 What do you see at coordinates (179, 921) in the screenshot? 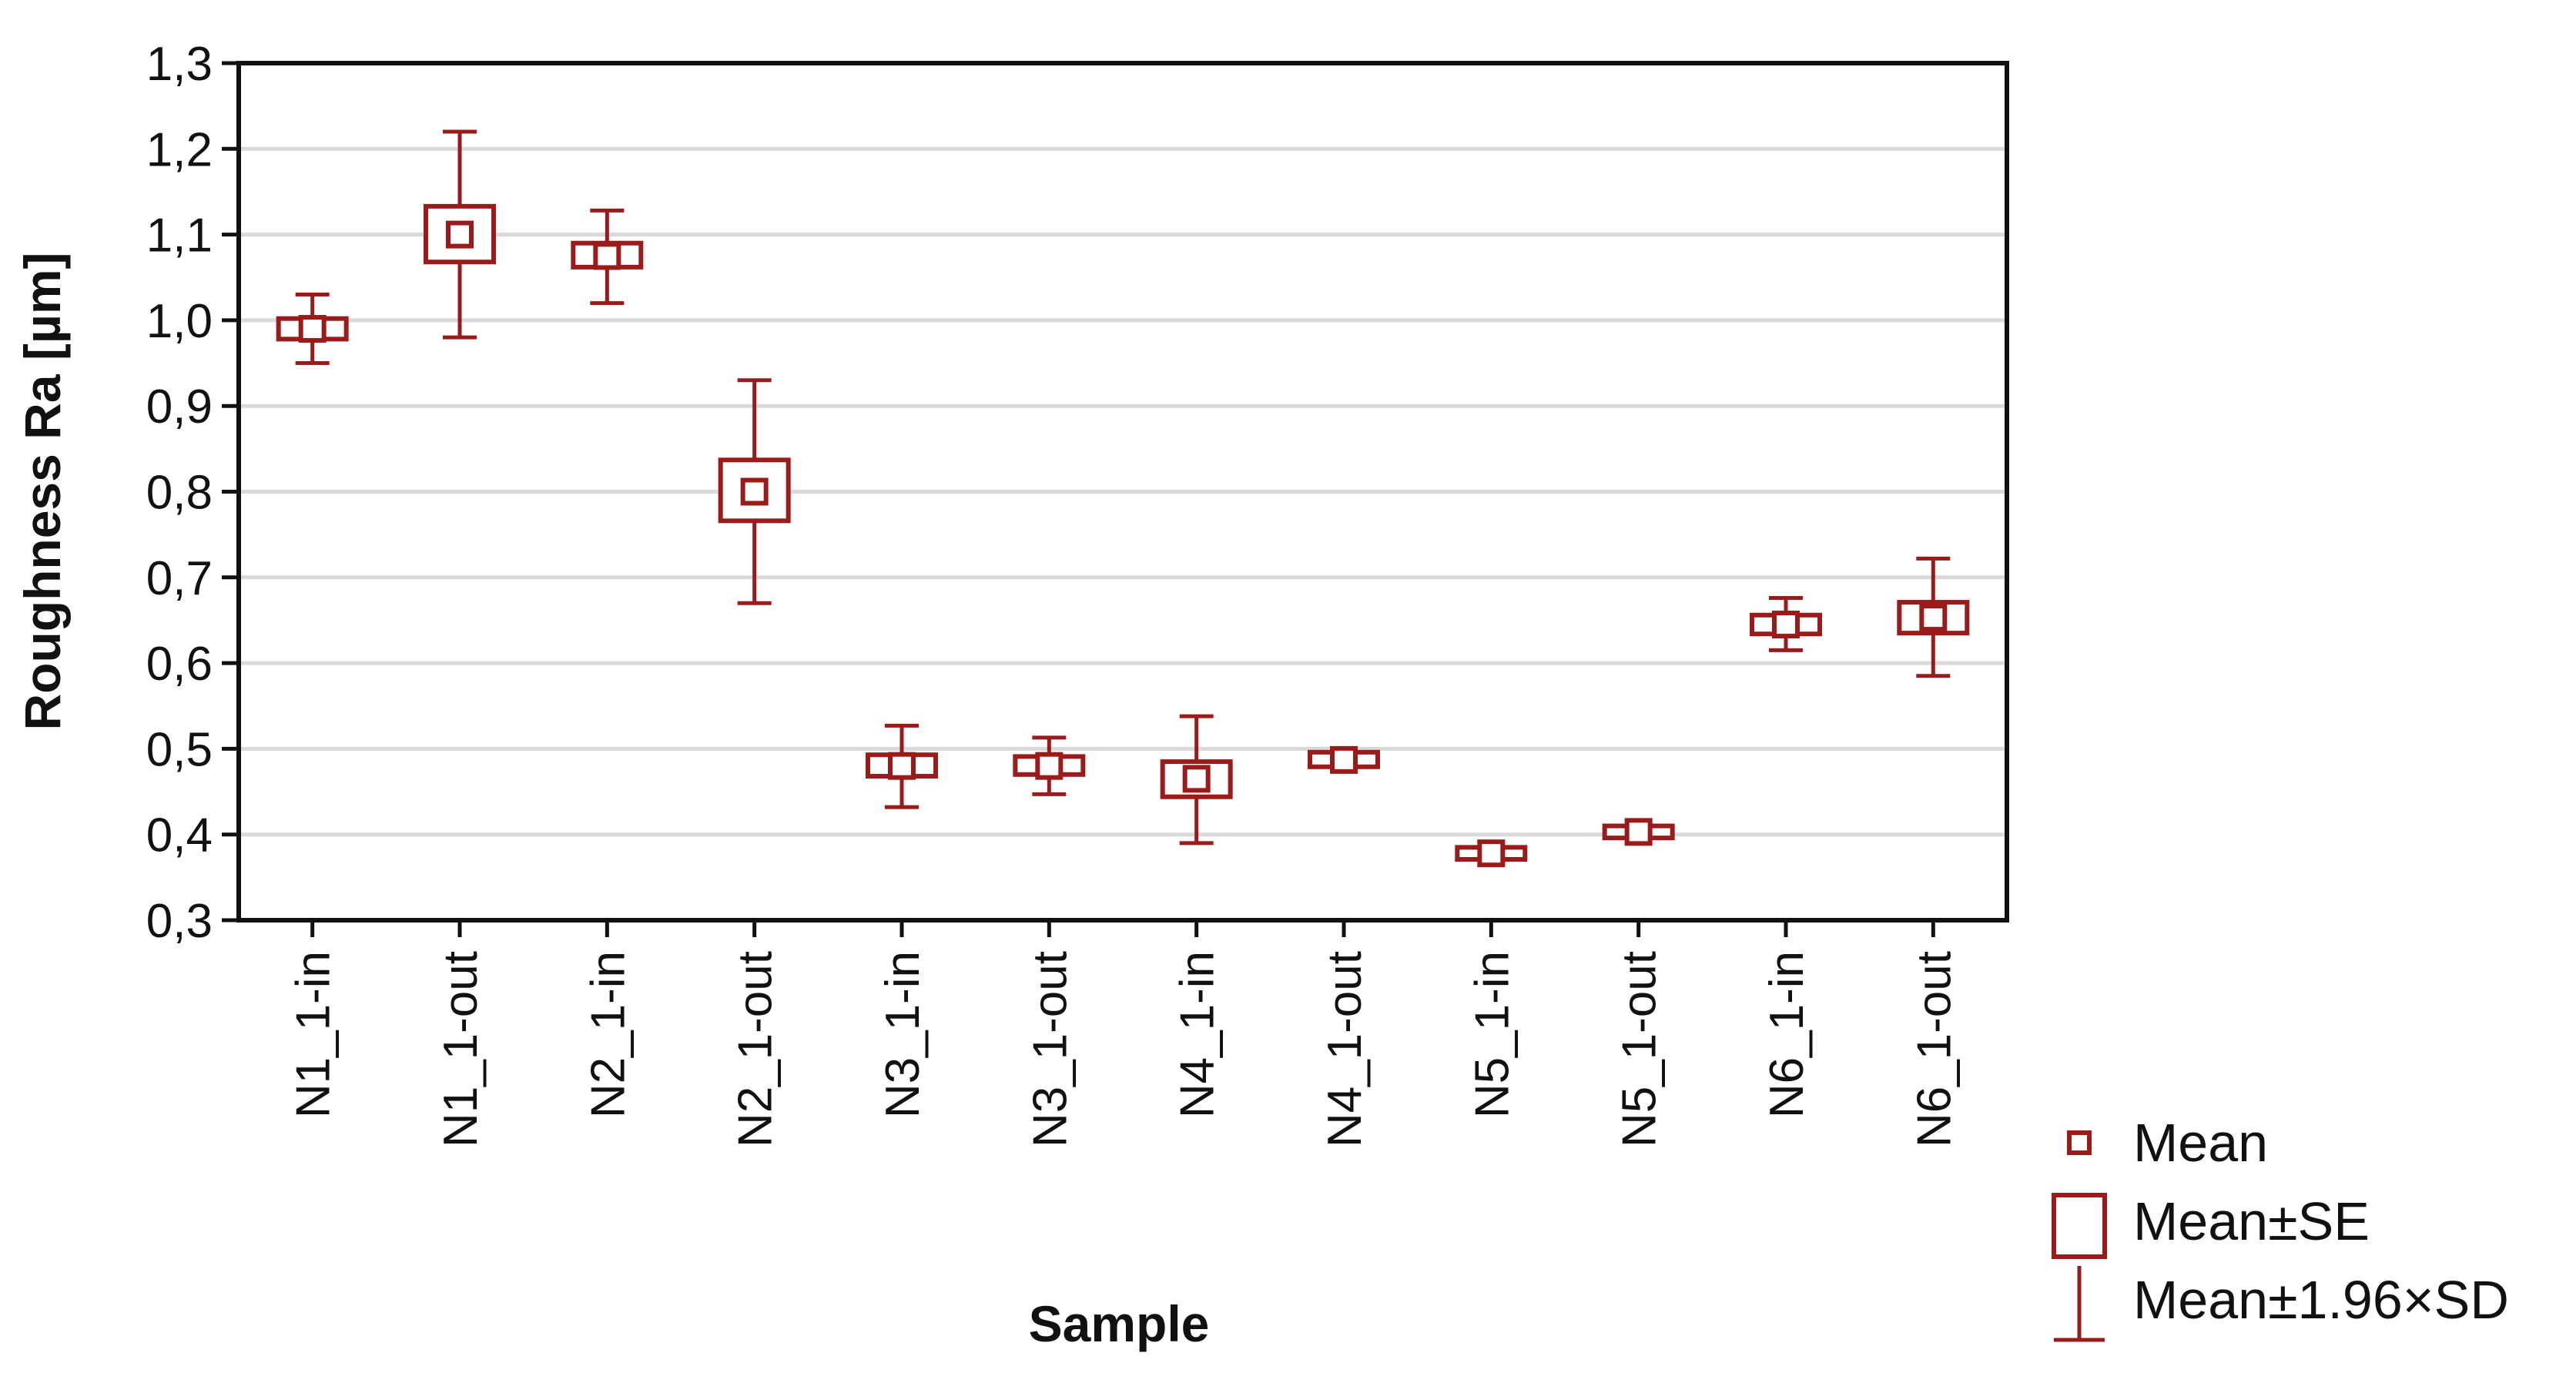
I see `y-tick-label: 0,3` at bounding box center [179, 921].